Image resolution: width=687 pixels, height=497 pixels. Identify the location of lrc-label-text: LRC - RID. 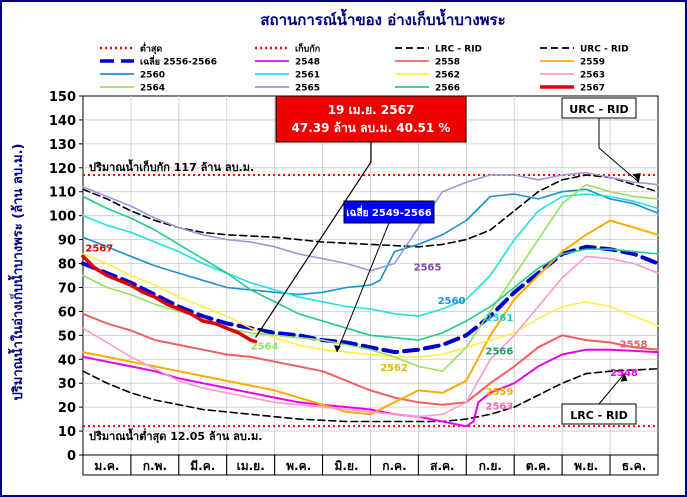
(598, 415).